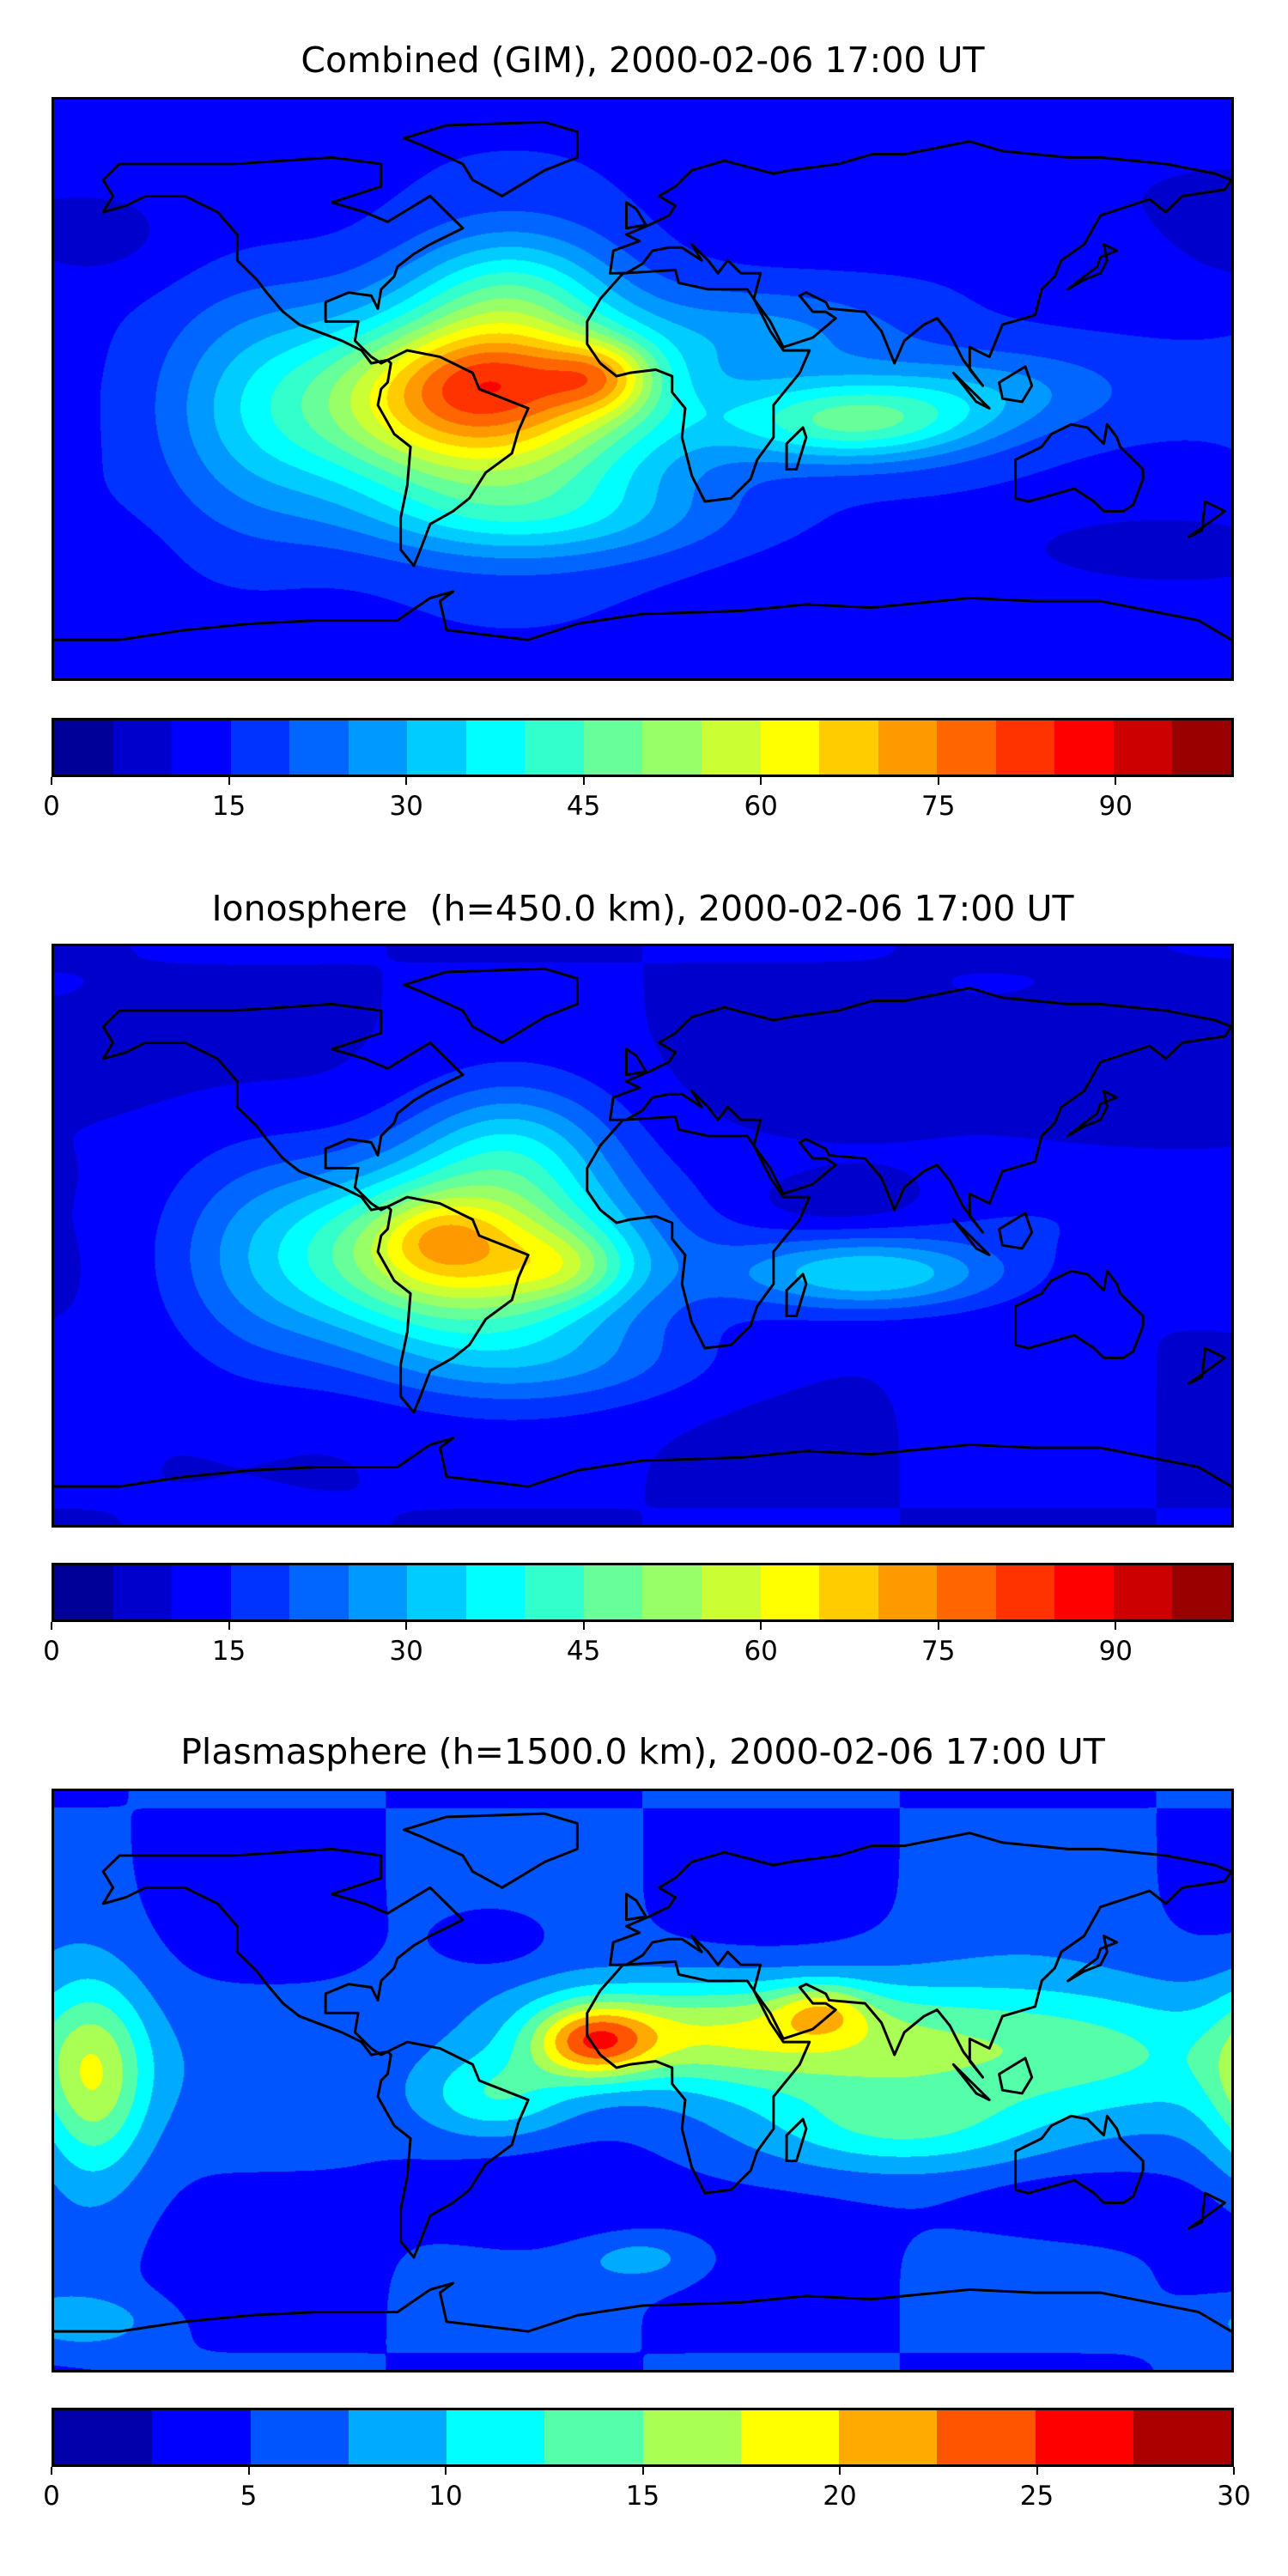 This screenshot has height=2576, width=1288. Describe the element at coordinates (761, 806) in the screenshot. I see `colorbar-tick-label: 60` at that location.